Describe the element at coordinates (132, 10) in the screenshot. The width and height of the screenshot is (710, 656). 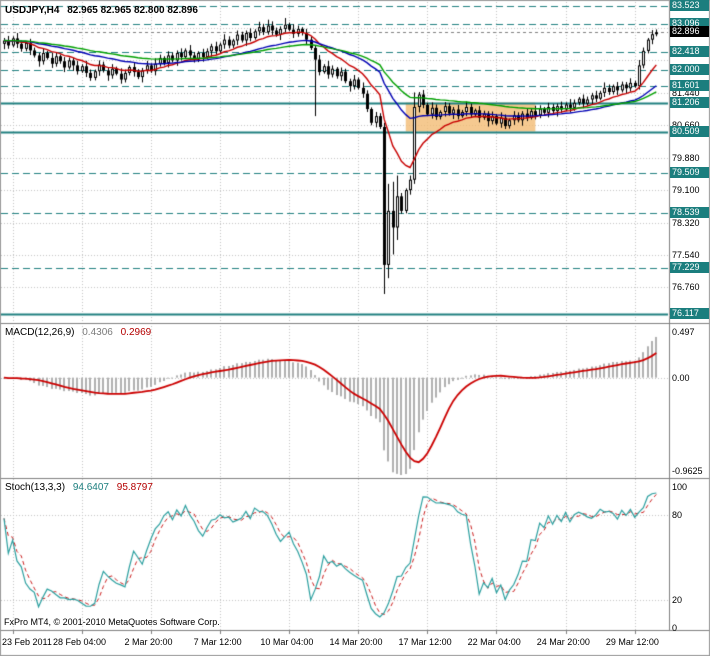
I see `ohlc-values: 82.965 82.965 82.800 82.896` at that location.